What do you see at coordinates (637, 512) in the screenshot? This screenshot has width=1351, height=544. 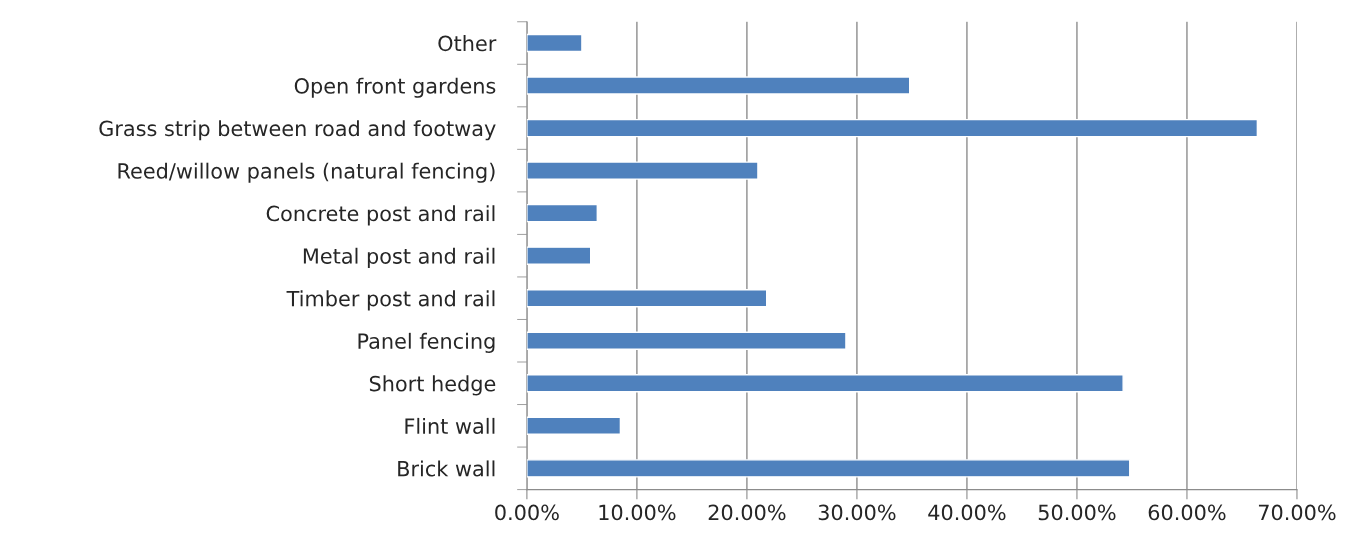 I see `x-tick-label: 10.00%` at bounding box center [637, 512].